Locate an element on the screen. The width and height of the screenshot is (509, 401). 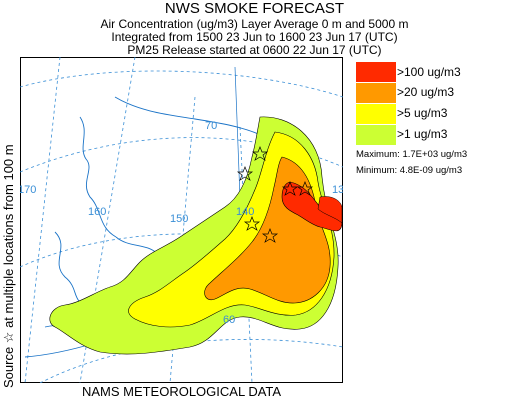
lon-label-150: 150 is located at coordinates (179, 219).